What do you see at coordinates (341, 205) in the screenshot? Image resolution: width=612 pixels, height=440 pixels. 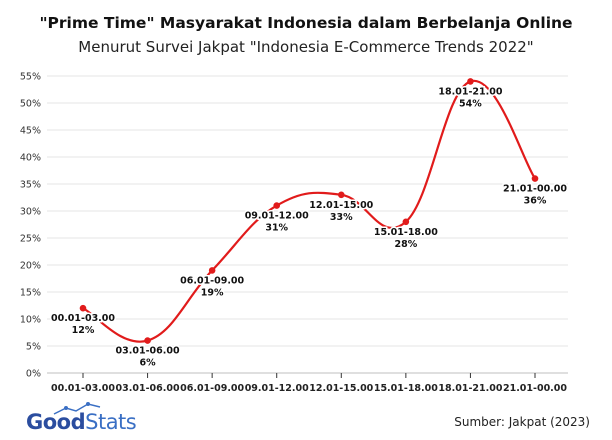 I see `data-label-category: 12.01-15.00` at bounding box center [341, 205].